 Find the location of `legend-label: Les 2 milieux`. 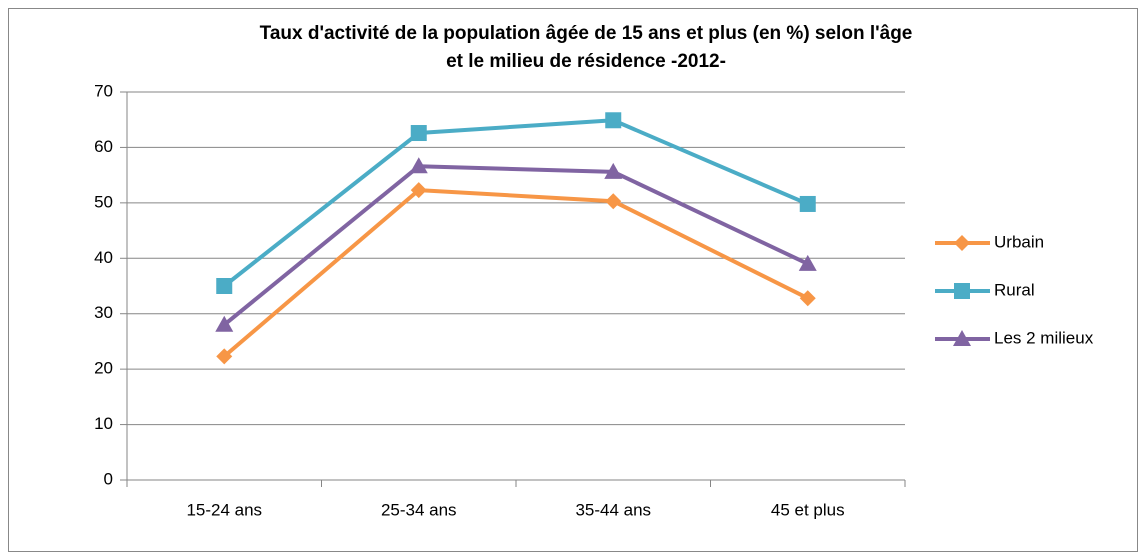

legend-label: Les 2 milieux is located at coordinates (1044, 337).